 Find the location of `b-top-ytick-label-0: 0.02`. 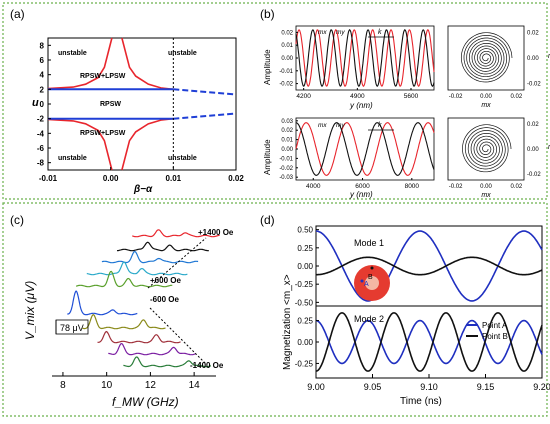

b-top-ytick-label-0: 0.02 is located at coordinates (287, 33).